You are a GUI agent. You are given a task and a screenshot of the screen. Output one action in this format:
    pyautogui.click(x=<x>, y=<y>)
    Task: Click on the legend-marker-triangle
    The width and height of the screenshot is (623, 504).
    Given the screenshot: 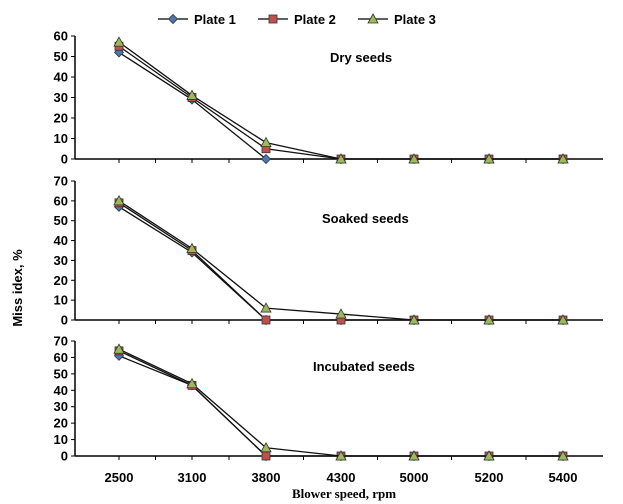 What is the action you would take?
    pyautogui.click(x=373, y=18)
    